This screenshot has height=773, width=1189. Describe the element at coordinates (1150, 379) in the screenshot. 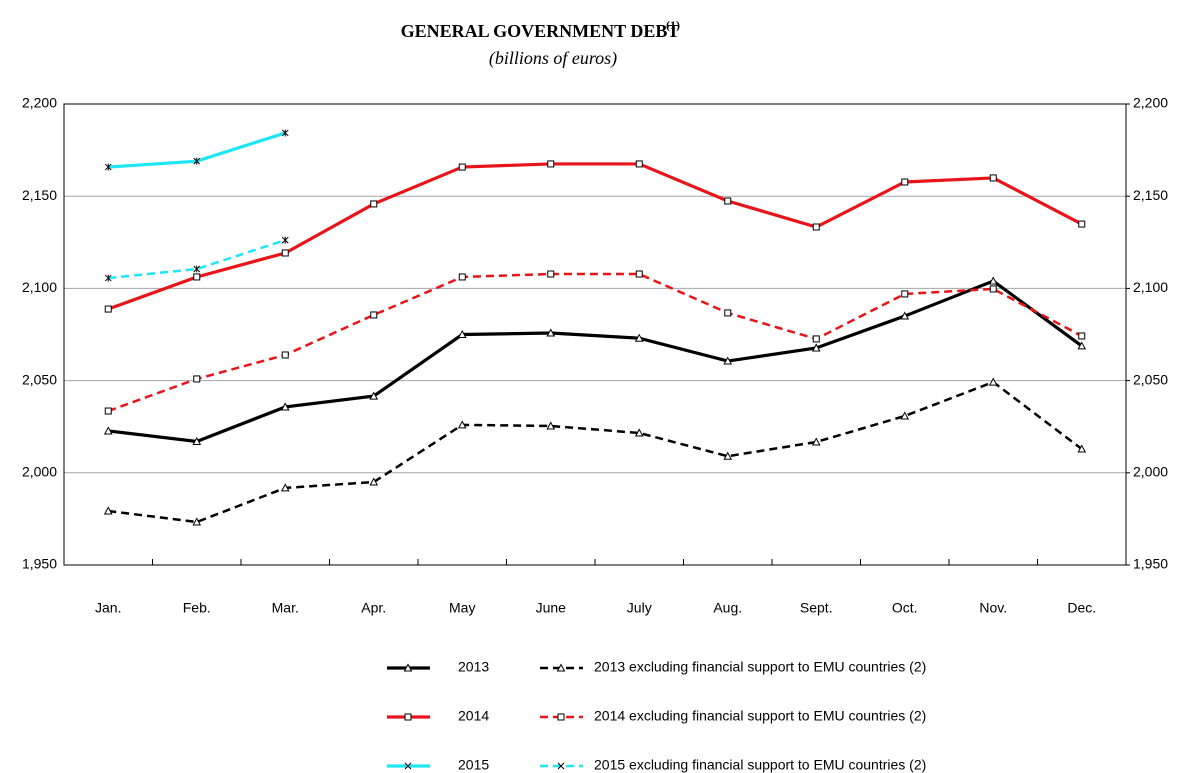

I see `y2-tick-label: 2,050` at that location.